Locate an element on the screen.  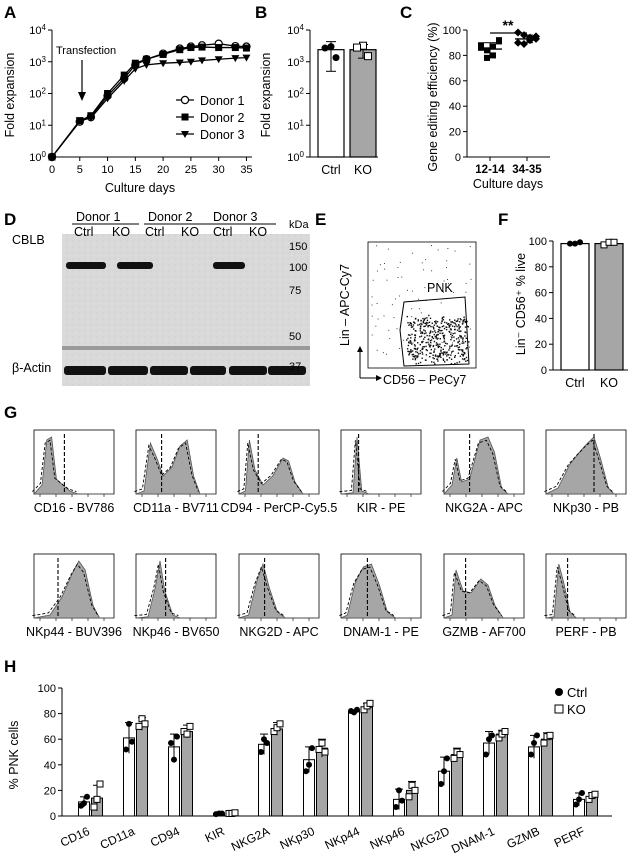
flow-events is located at coordinates (421, 305).